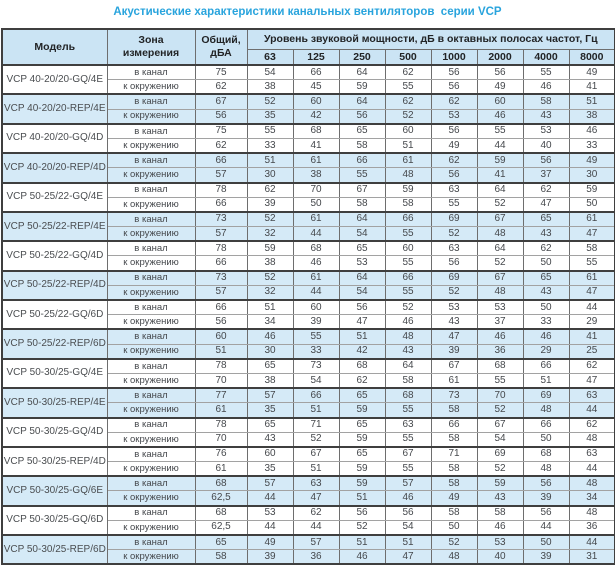  Describe the element at coordinates (221, 292) in the screenshot. I see `total-dba-cell: 57` at that location.